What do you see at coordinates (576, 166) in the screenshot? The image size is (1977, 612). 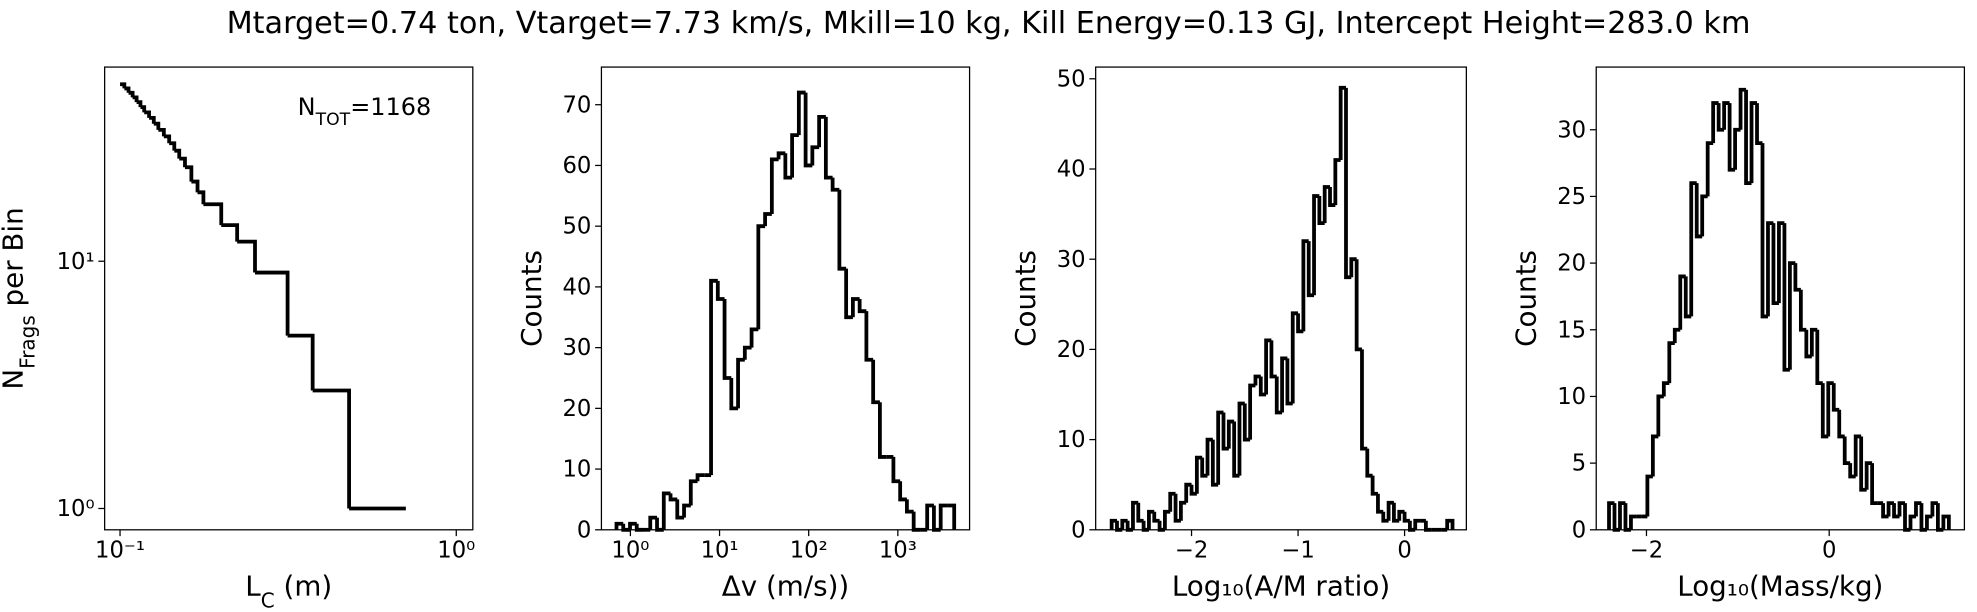 I see `y-tick-label: 60` at bounding box center [576, 166].